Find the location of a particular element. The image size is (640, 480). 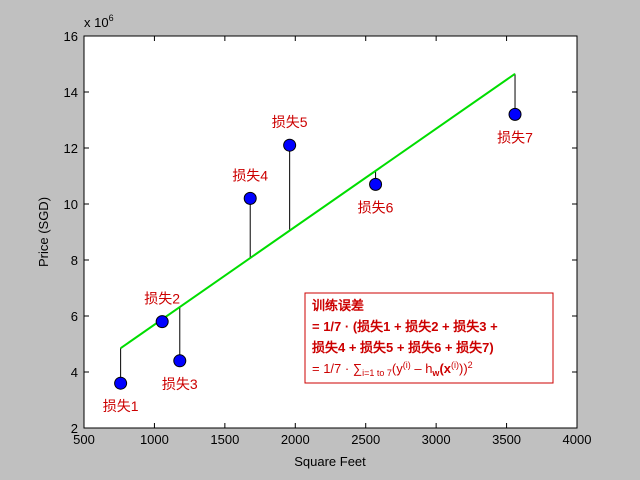

loss-label: 损失1 is located at coordinates (121, 406).